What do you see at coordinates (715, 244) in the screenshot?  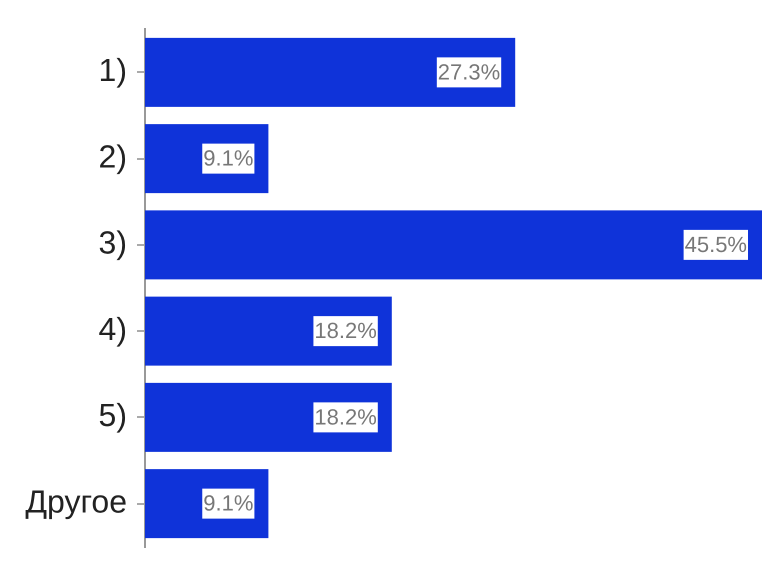 I see `data-label: 45.5%` at bounding box center [715, 244].